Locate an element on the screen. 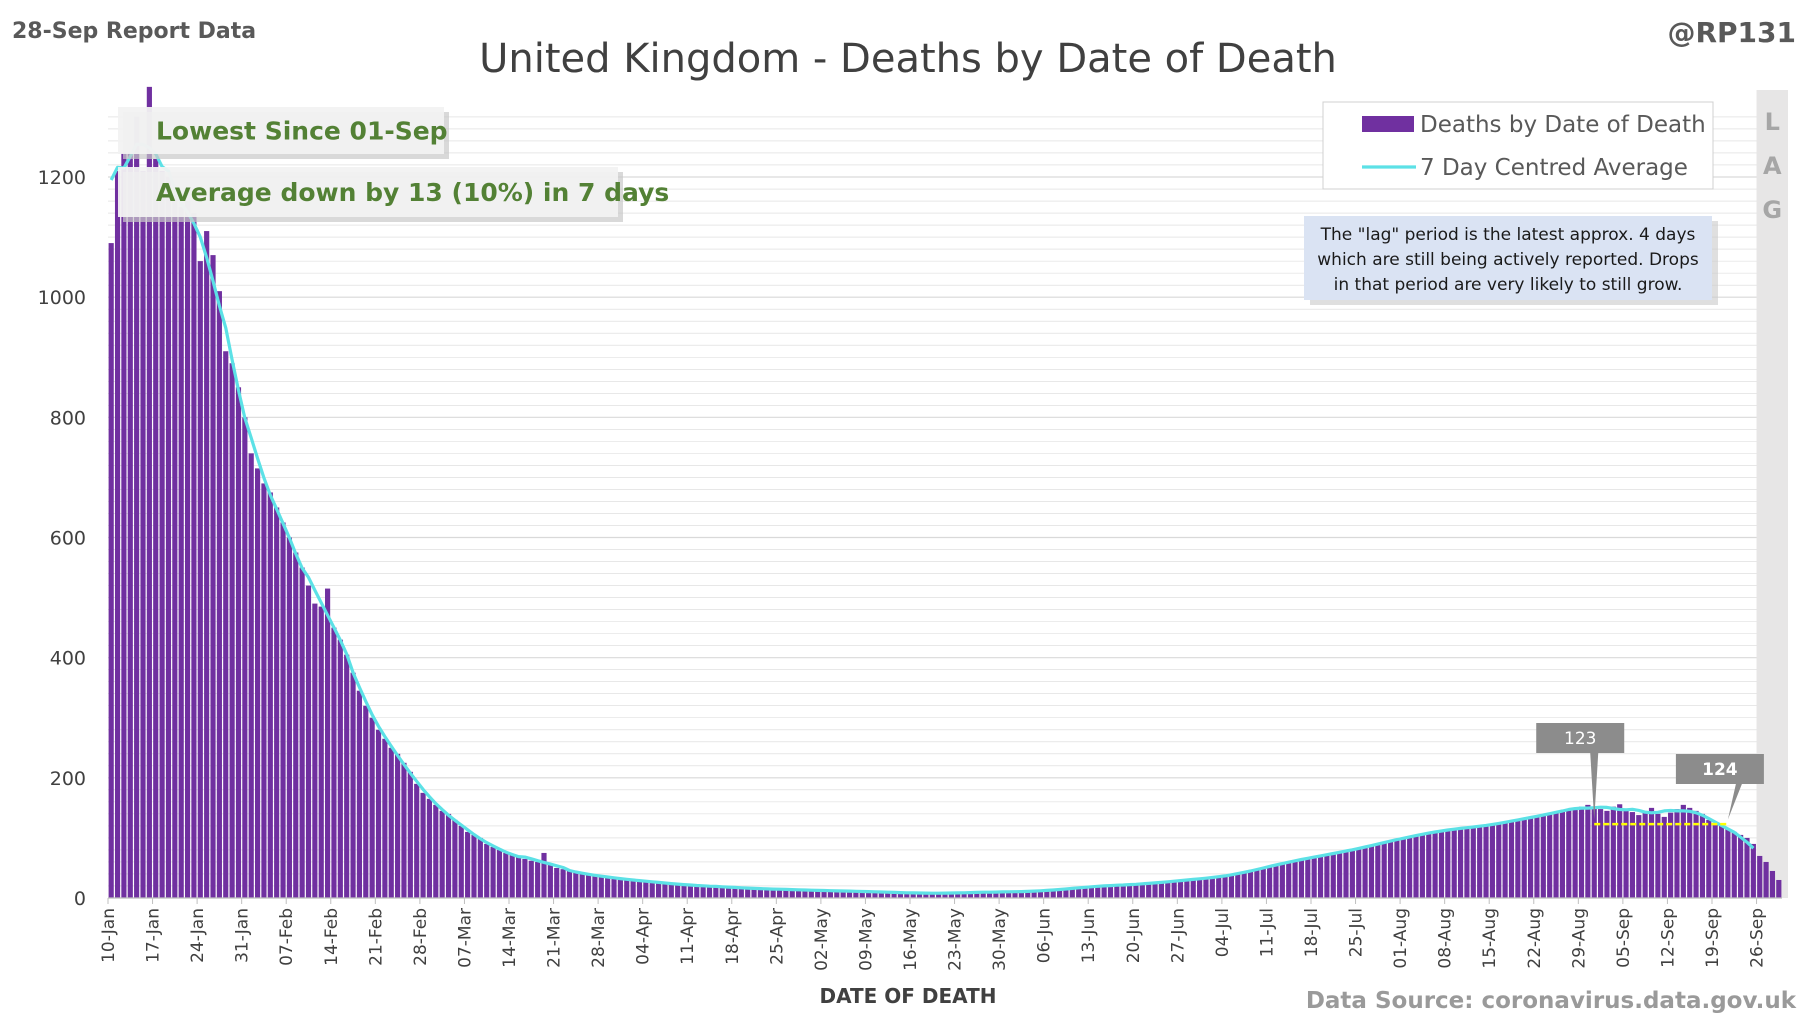  callout-average: Average down by 13 (10%) in 7 days is located at coordinates (393, 194).